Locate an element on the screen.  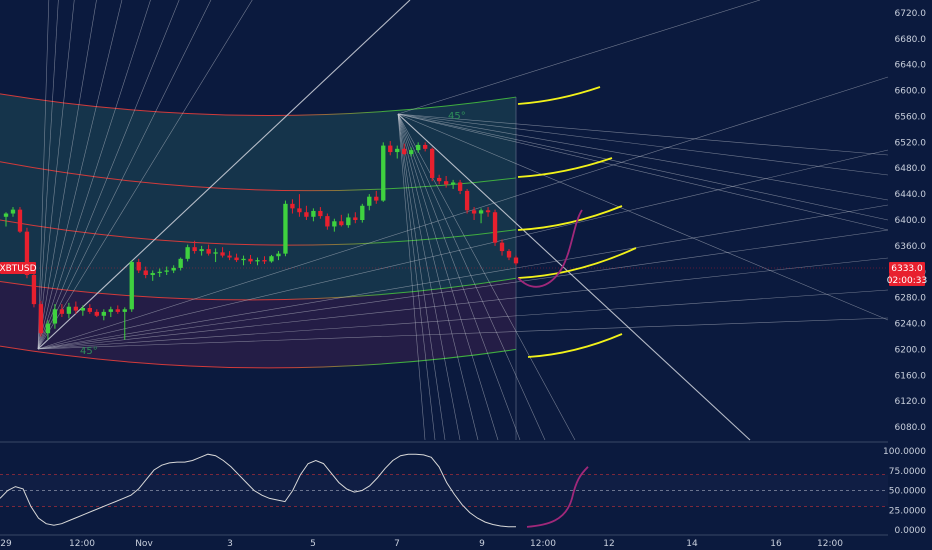
time-tick-11: 12:00 is located at coordinates (830, 544).